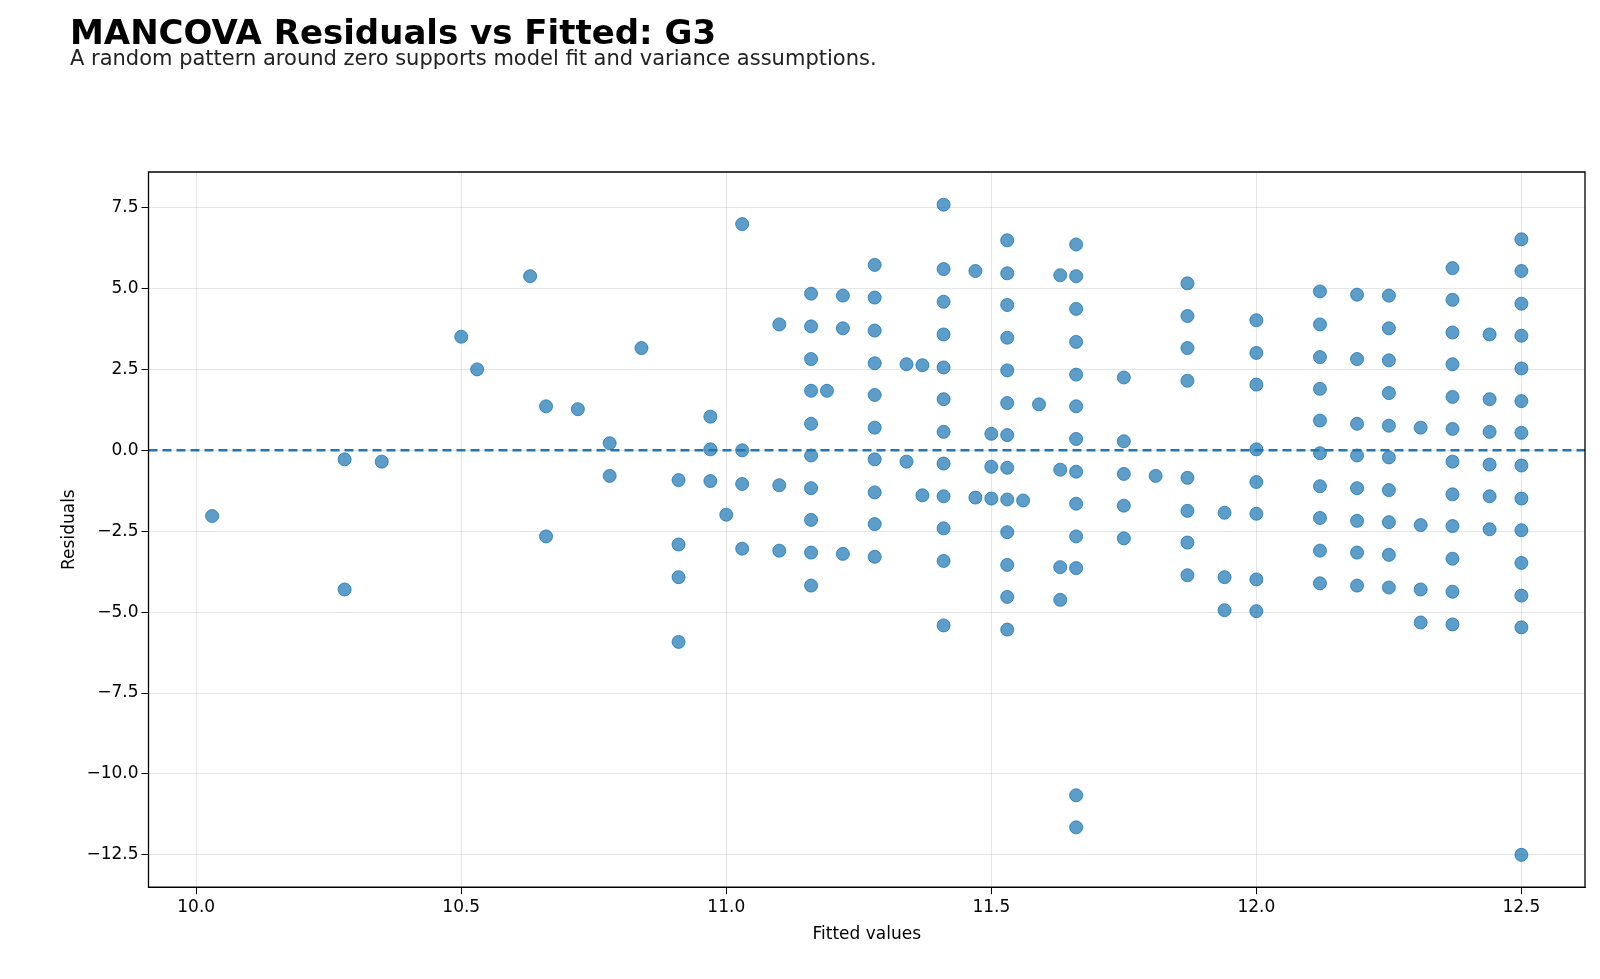 This screenshot has height=979, width=1600. Describe the element at coordinates (125, 448) in the screenshot. I see `y-tick-label: 0.0` at that location.